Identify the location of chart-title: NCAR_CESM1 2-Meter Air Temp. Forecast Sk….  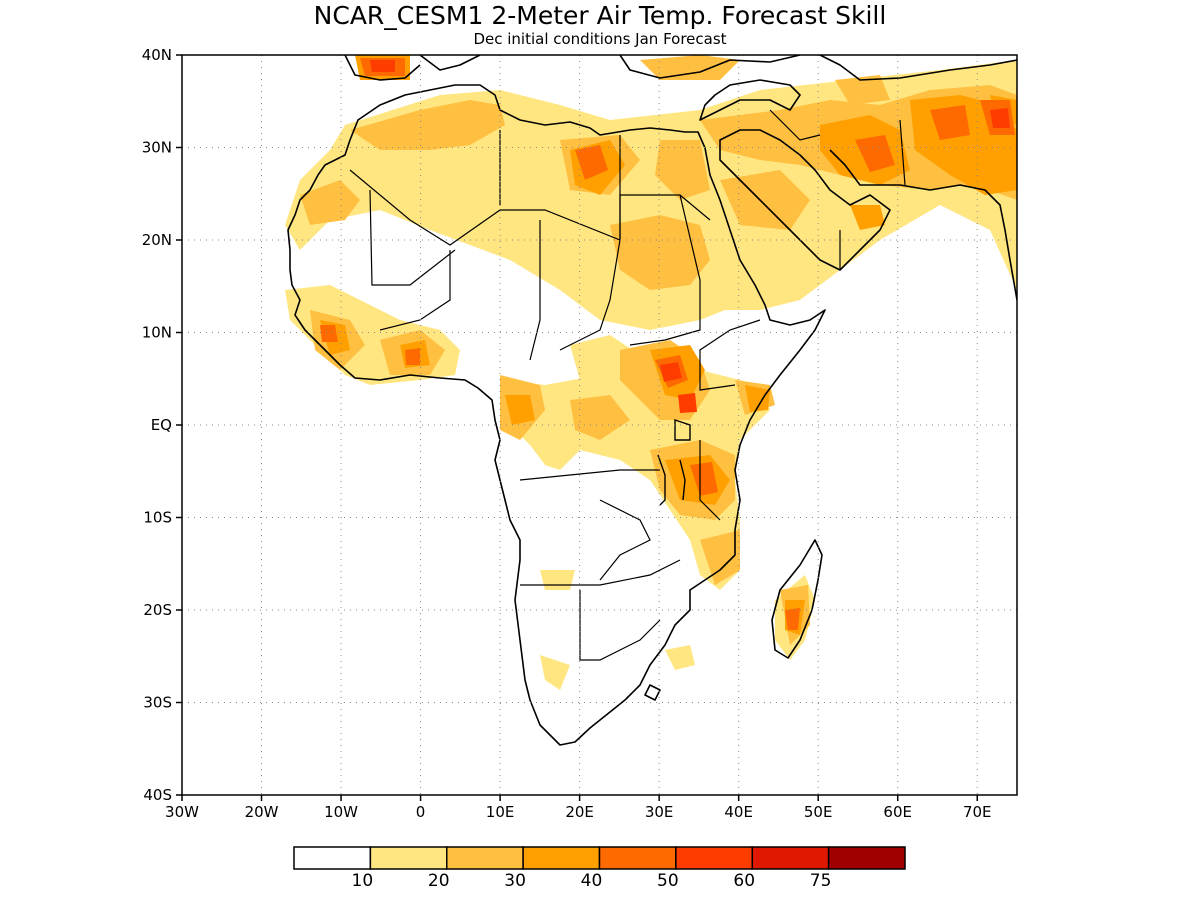
(600, 15).